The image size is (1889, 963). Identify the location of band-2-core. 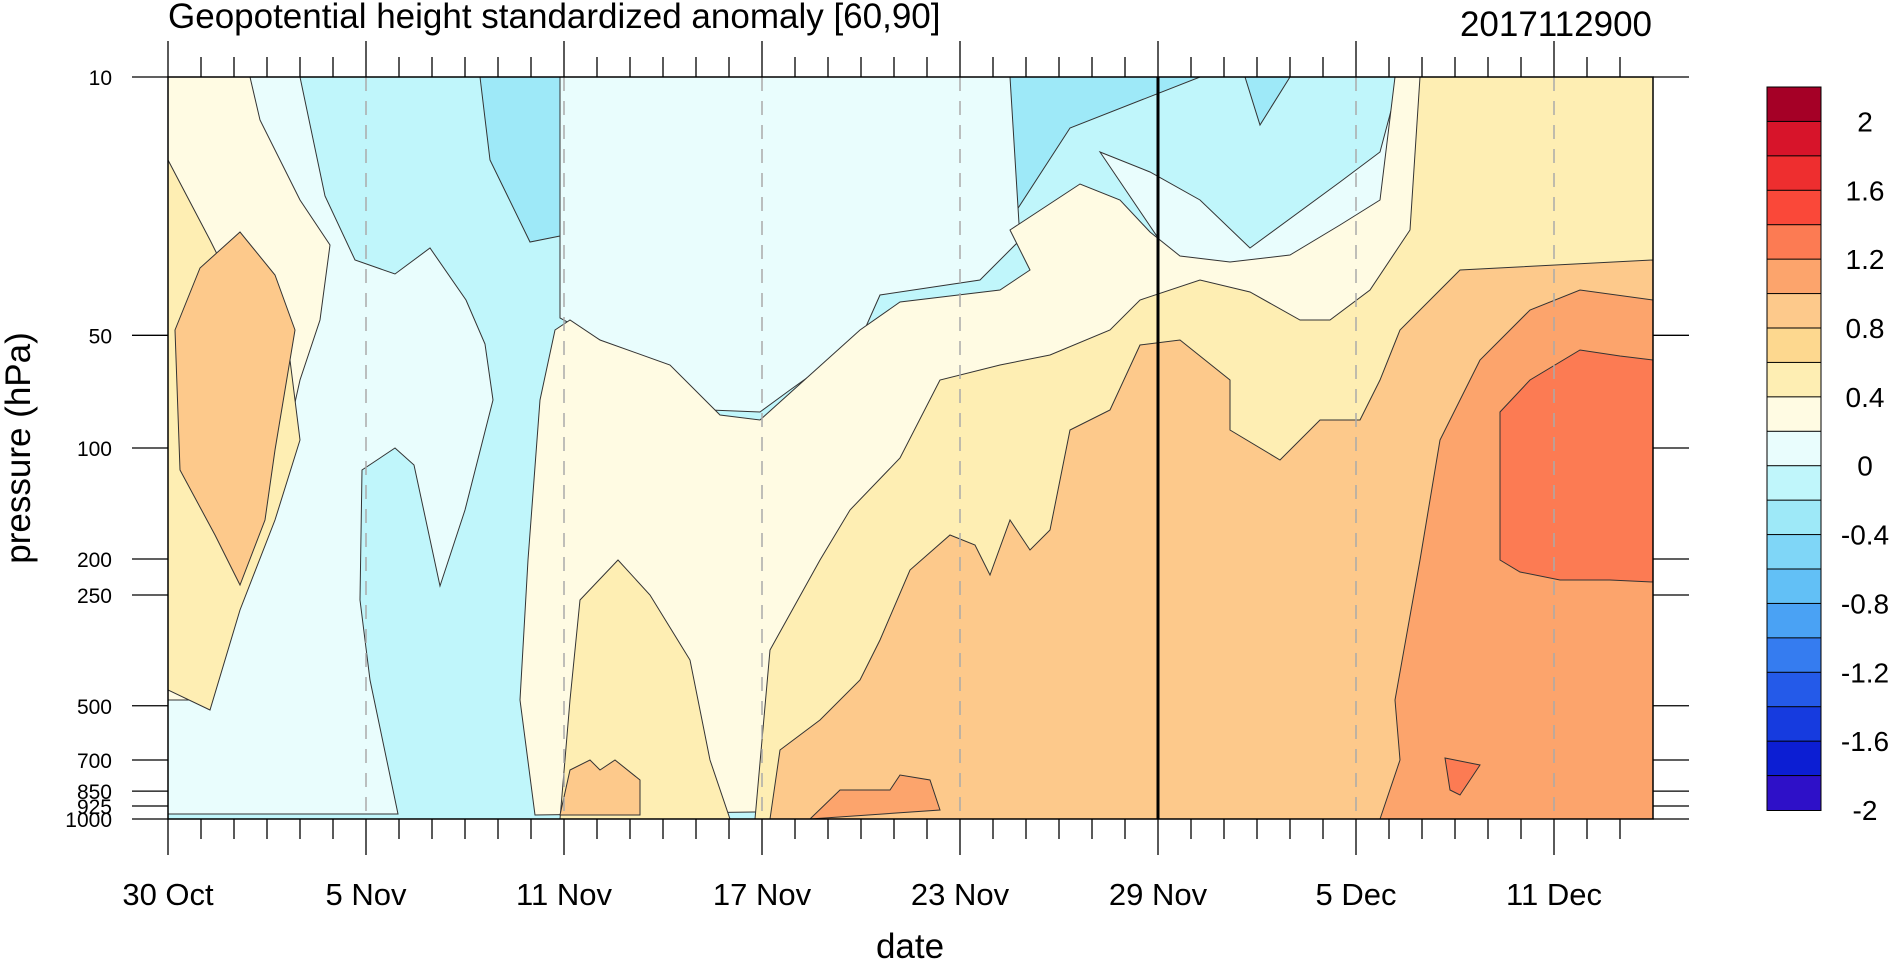
(1548, 572).